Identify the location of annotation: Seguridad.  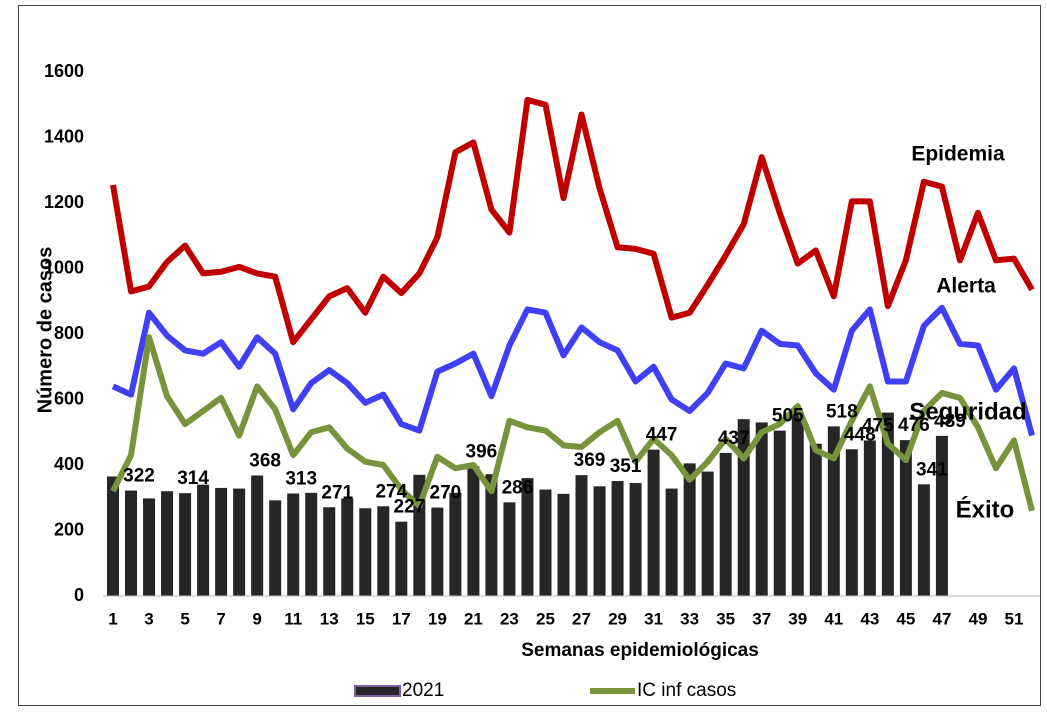
(967, 411).